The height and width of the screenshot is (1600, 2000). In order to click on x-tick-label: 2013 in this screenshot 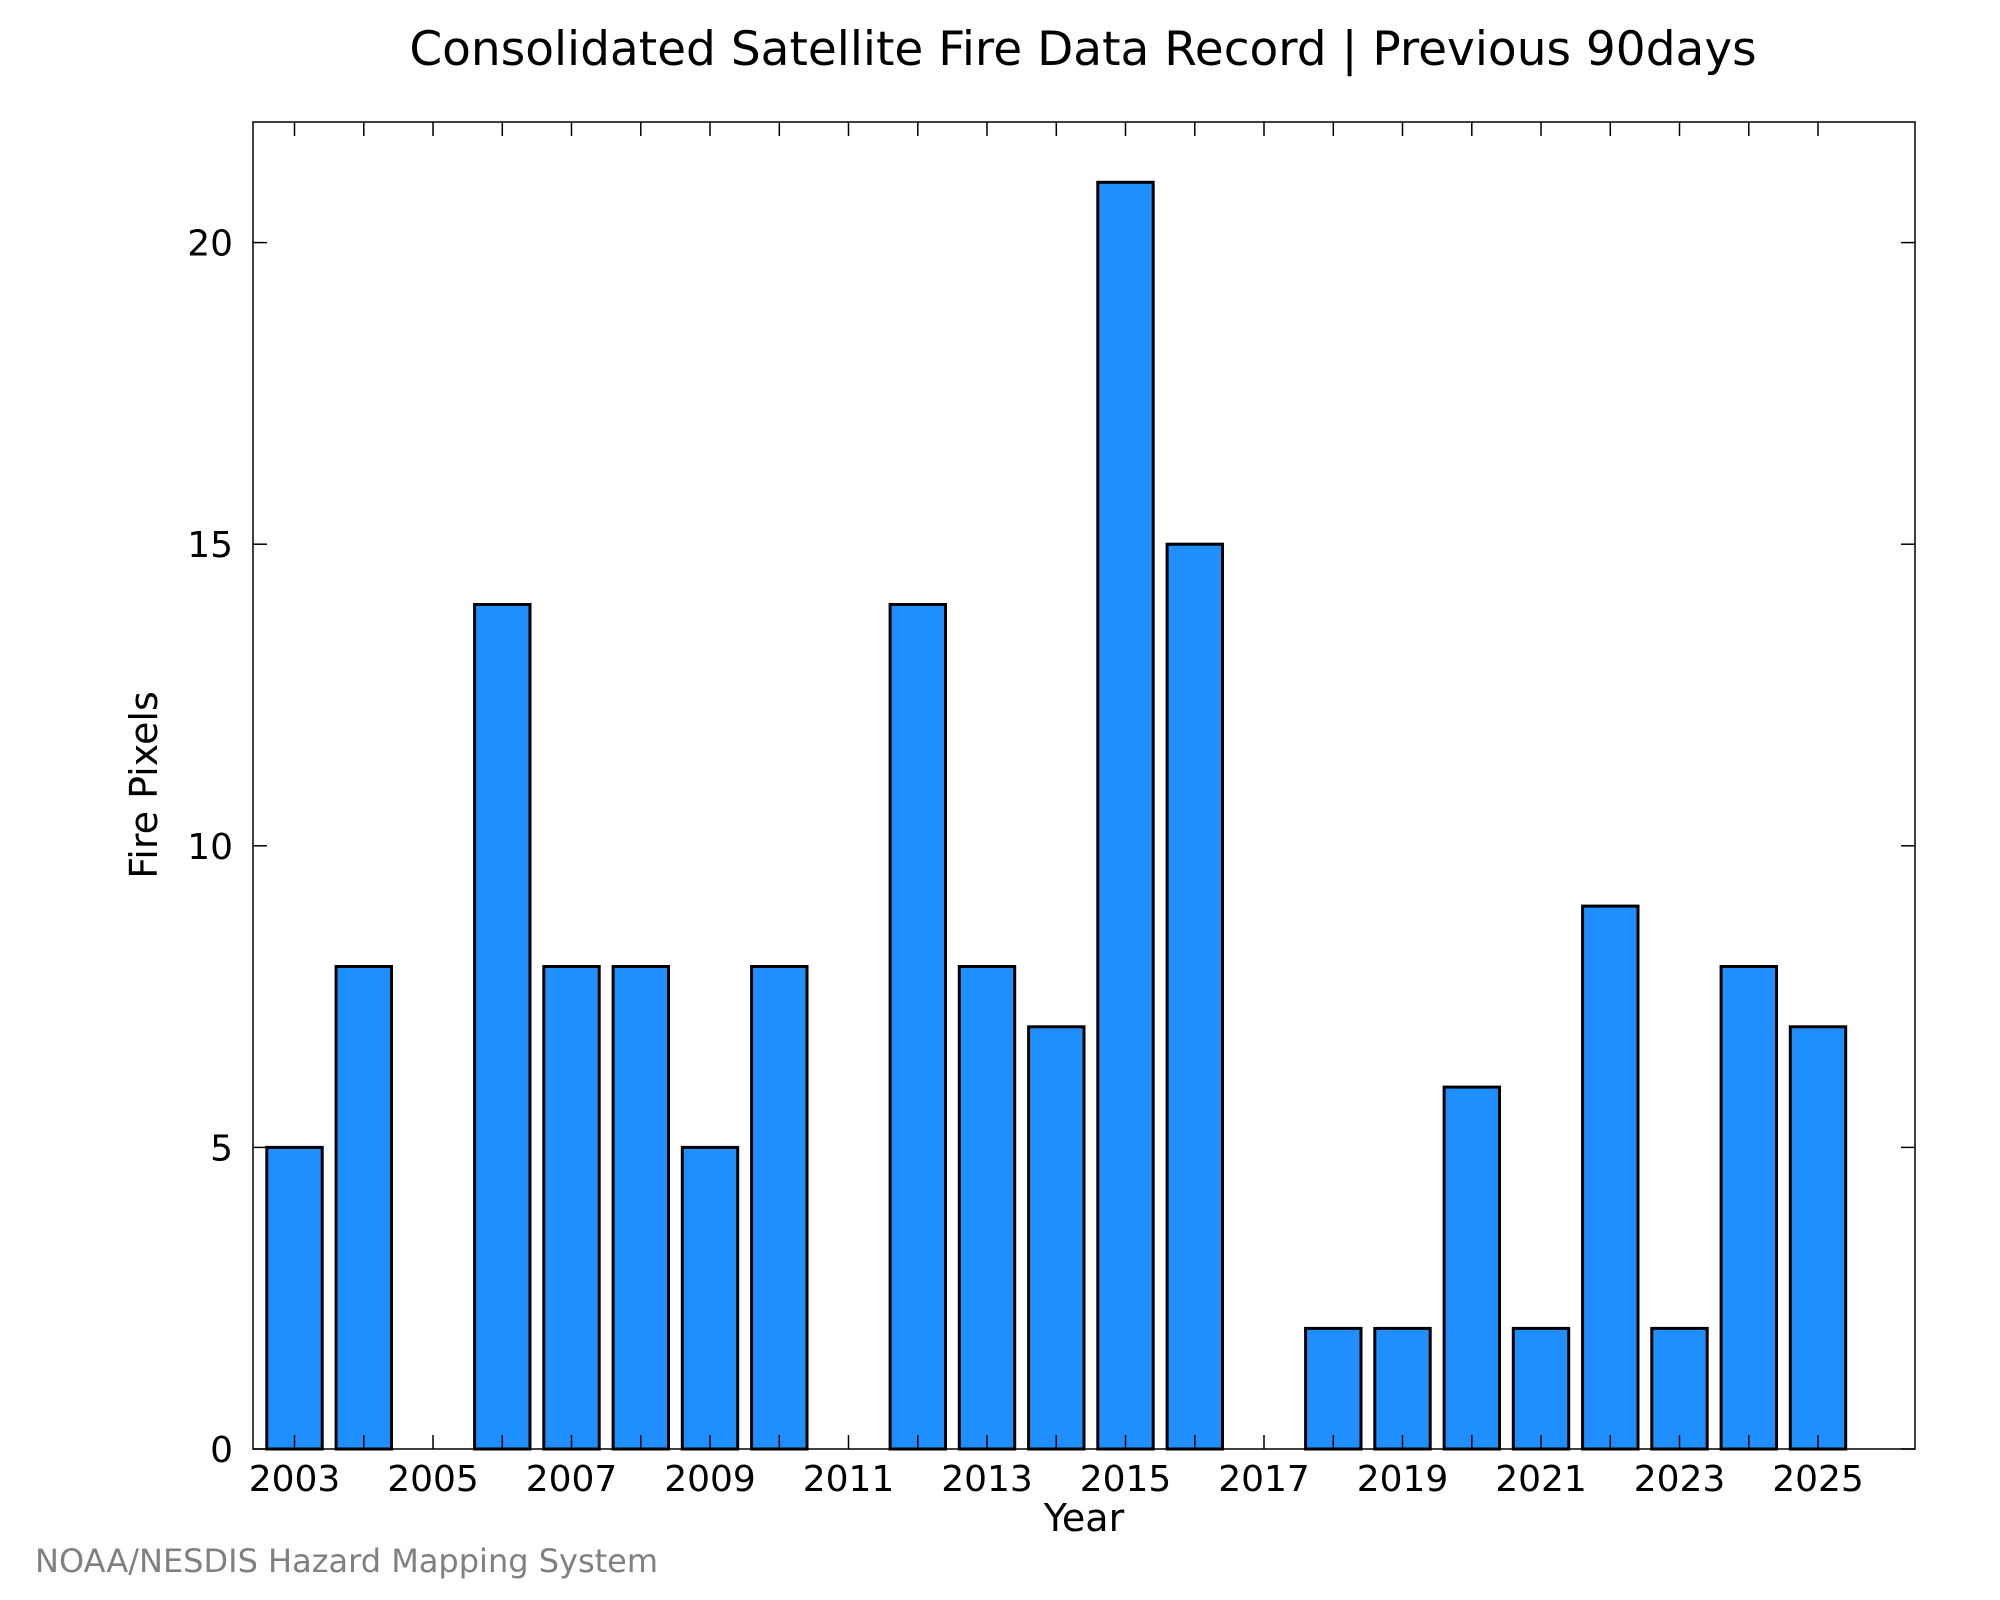, I will do `click(987, 1479)`.